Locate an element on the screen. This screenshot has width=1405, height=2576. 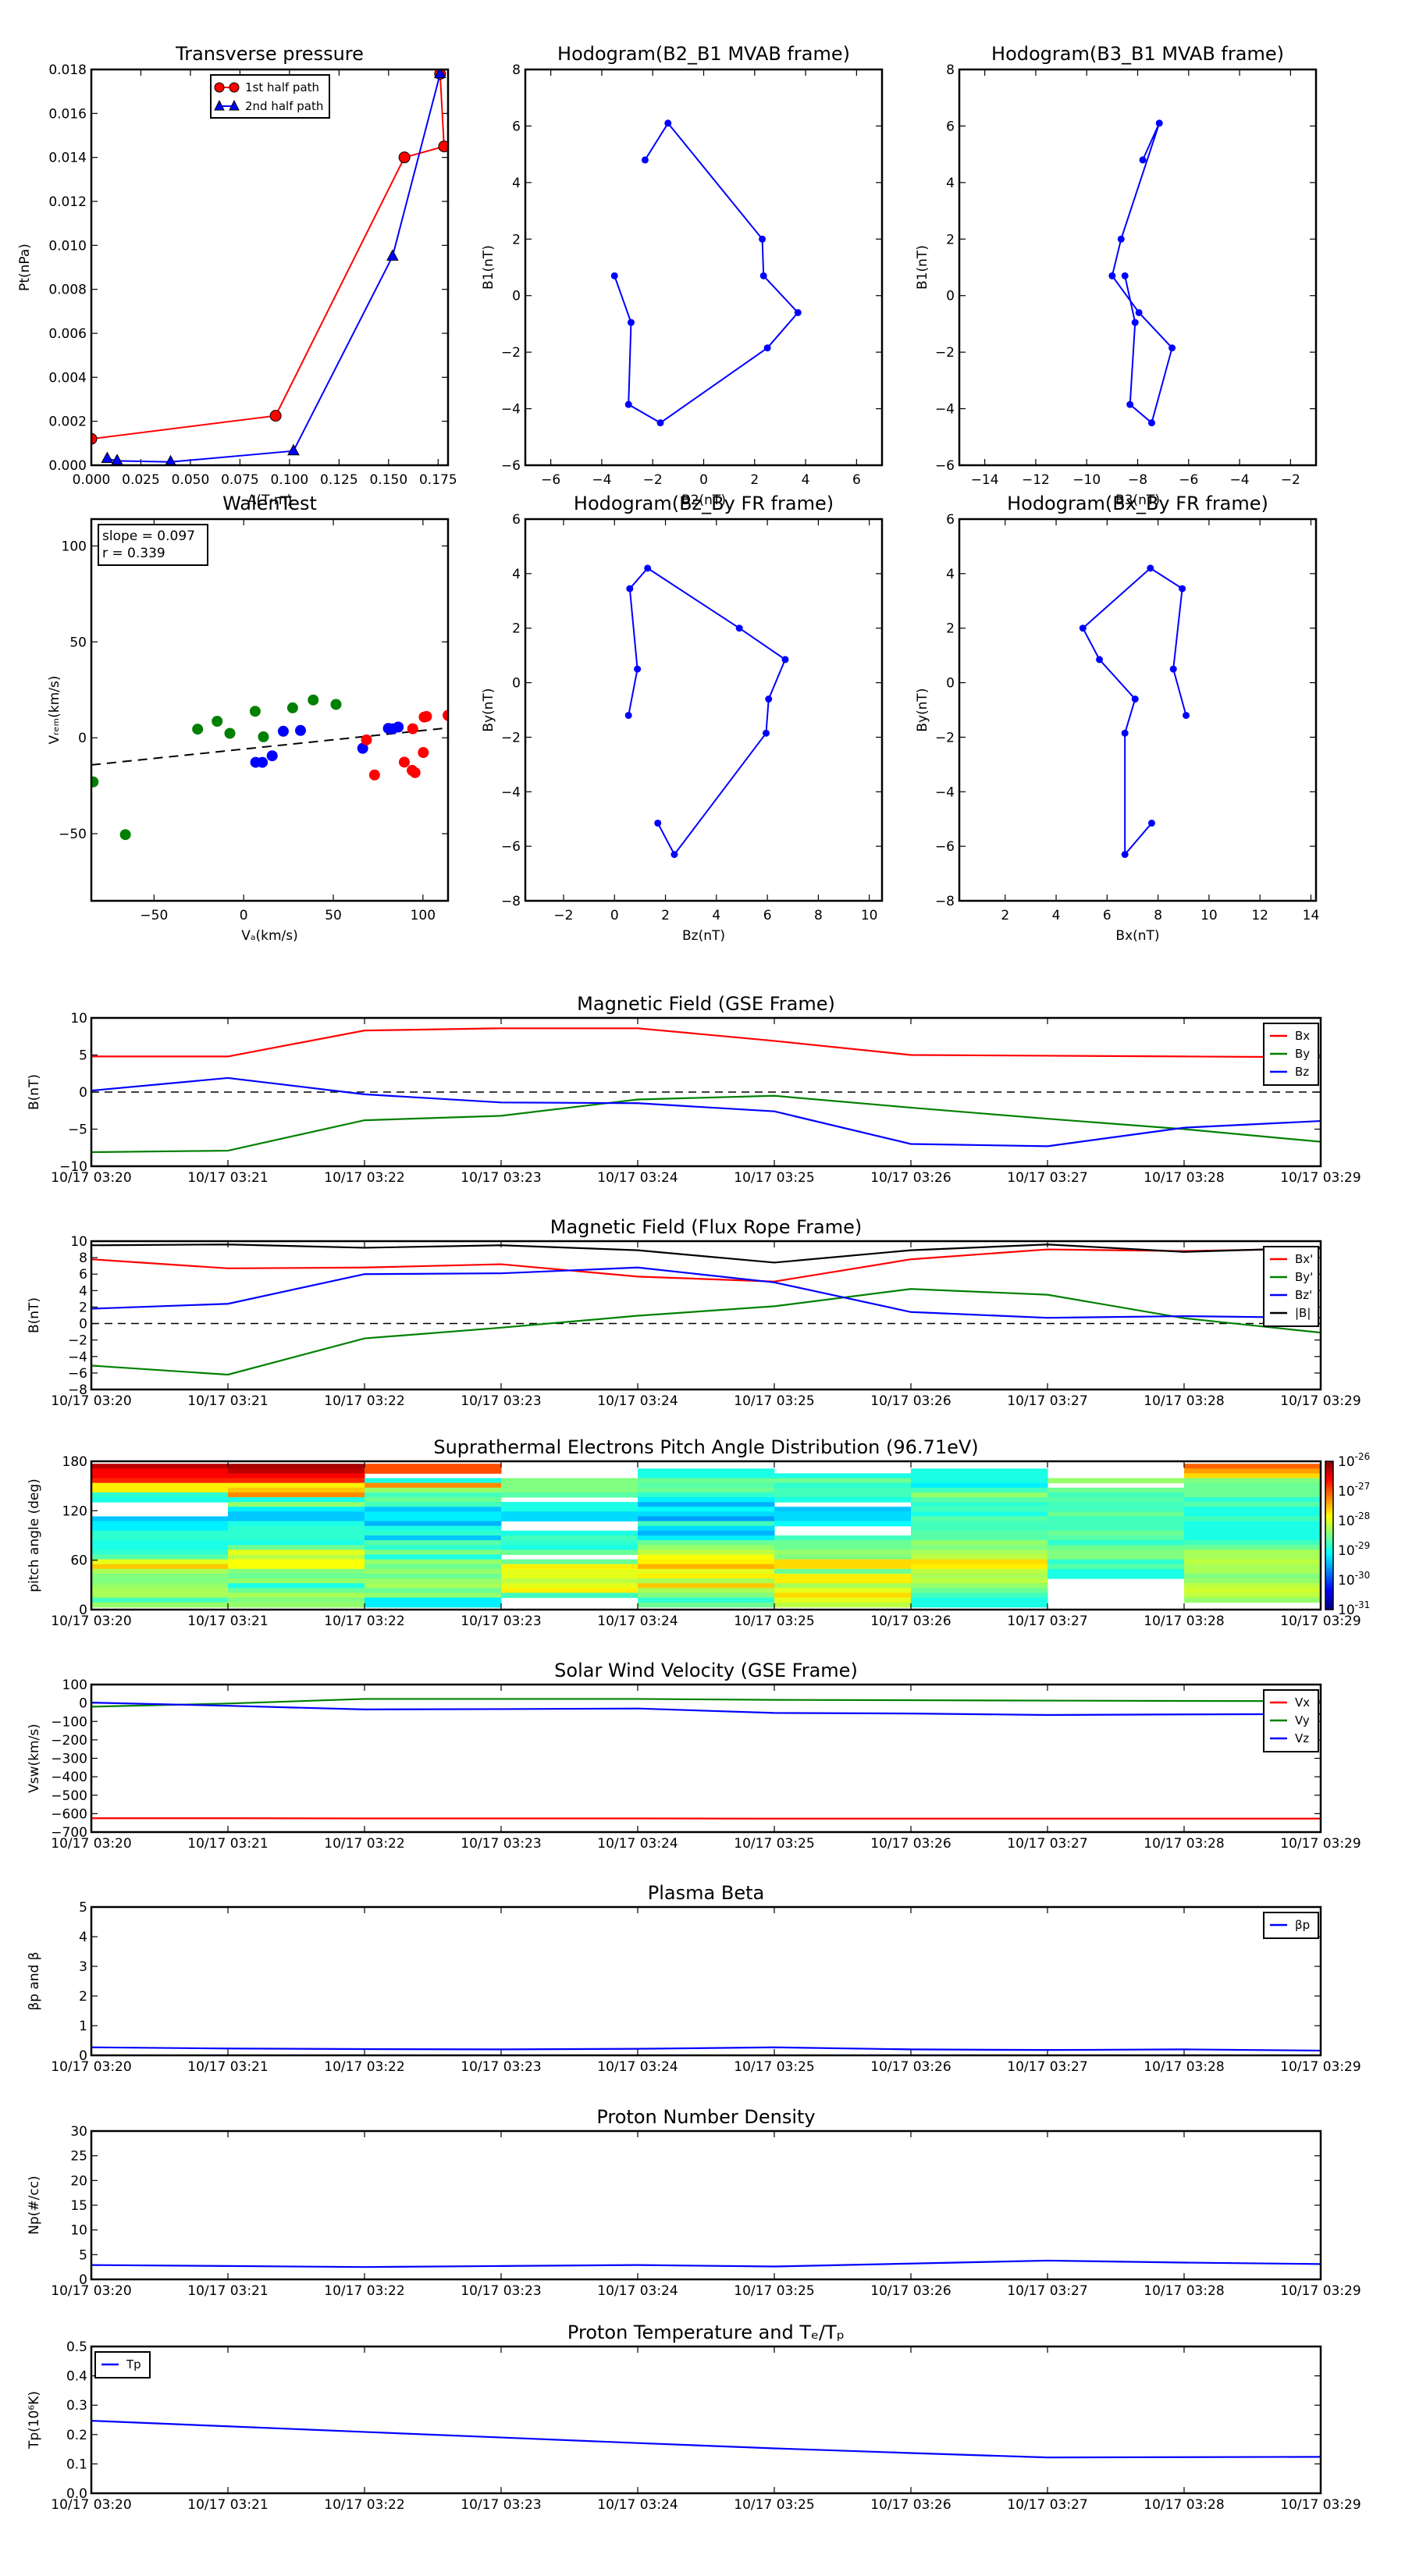
y-tick-label: 0.2 is located at coordinates (76, 2435).